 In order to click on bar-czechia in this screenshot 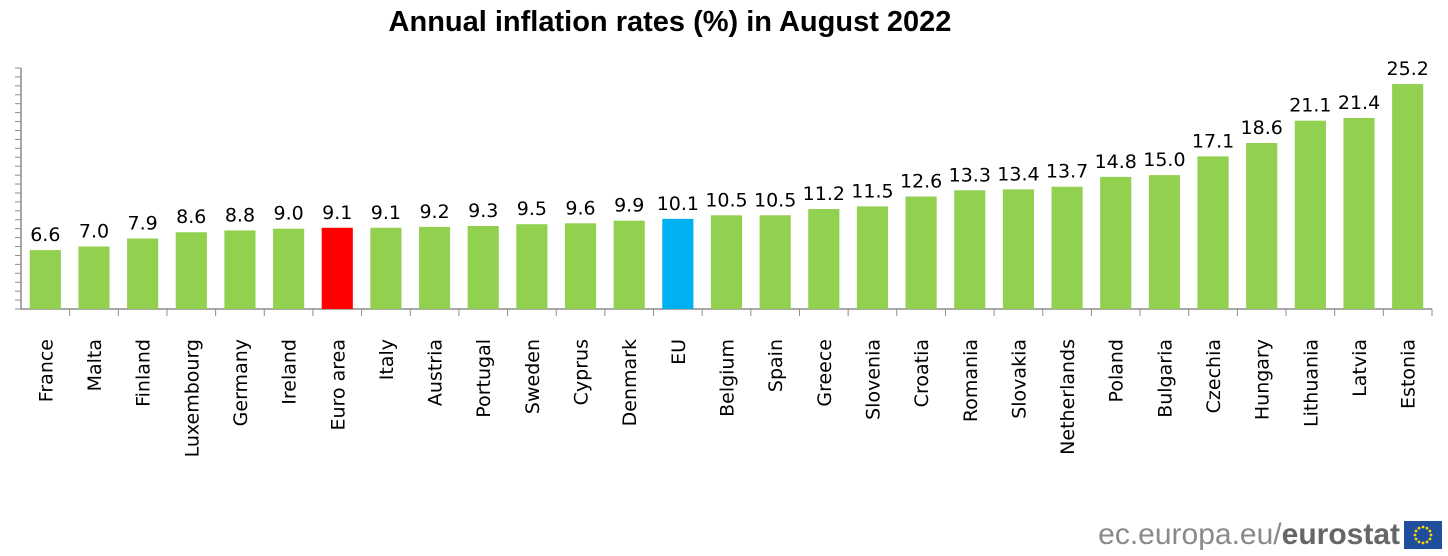, I will do `click(1213, 232)`.